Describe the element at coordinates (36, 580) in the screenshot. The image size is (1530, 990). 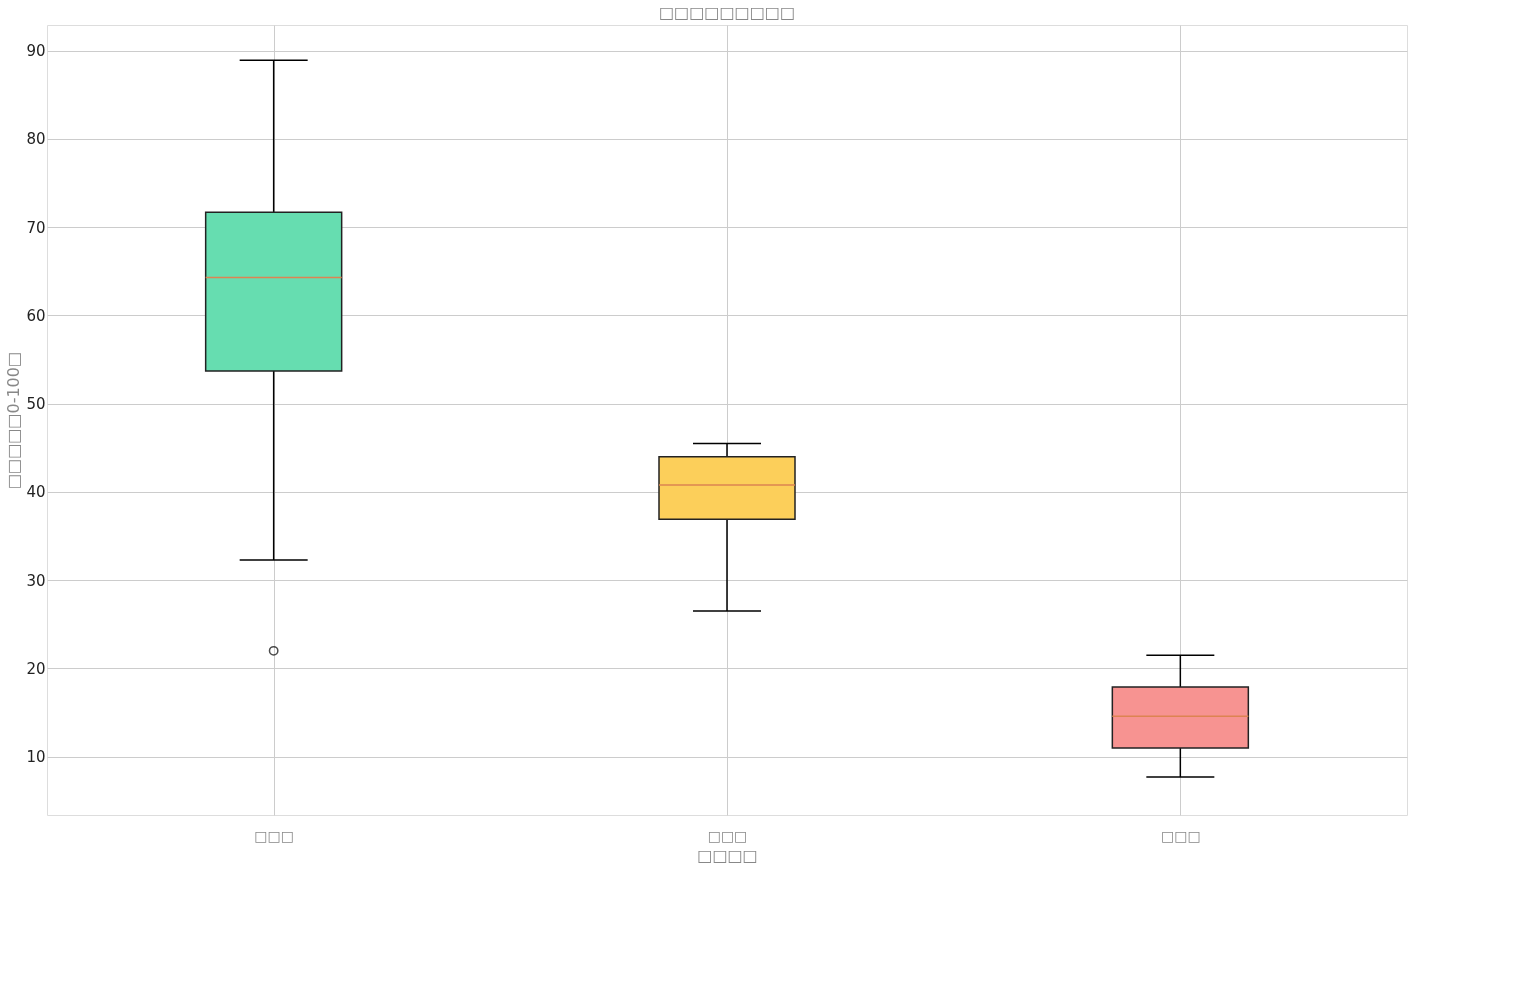
I see `y-tick-label: 30` at that location.